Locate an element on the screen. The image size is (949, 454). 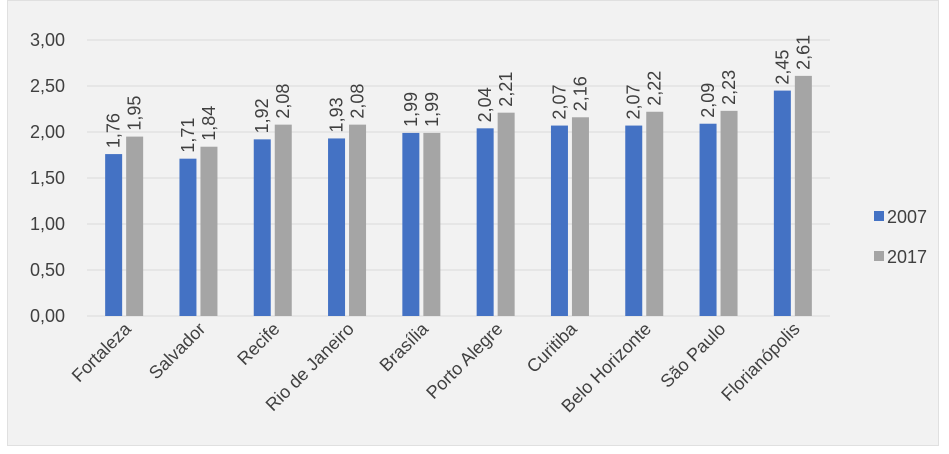
category-label: Florianópolis is located at coordinates (760, 362).